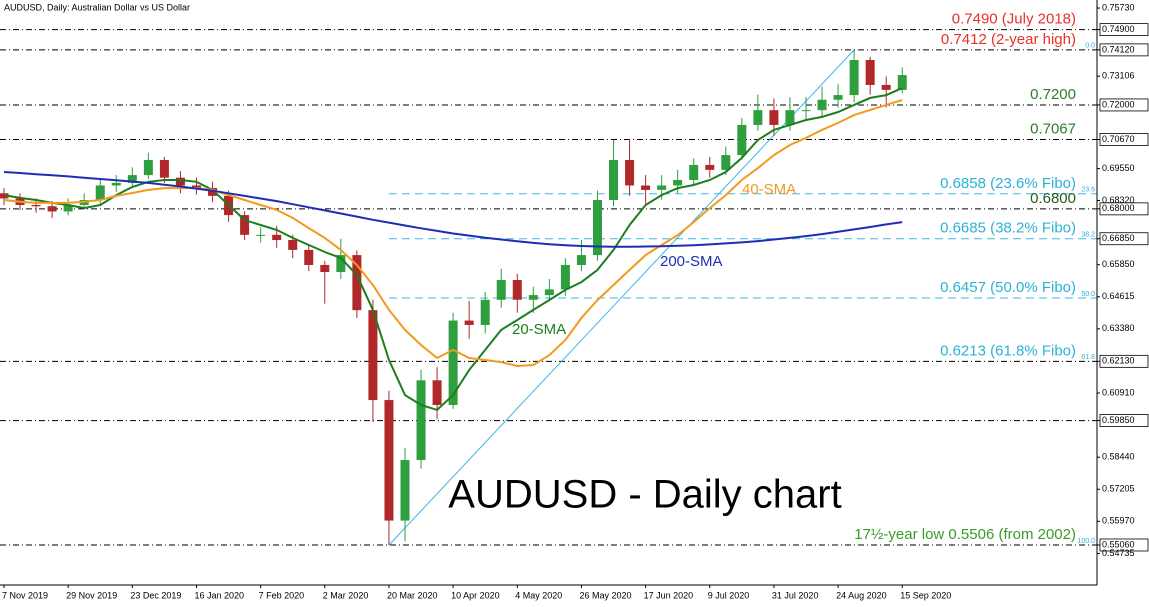  I want to click on y-tick-label: 0.64615, so click(1118, 296).